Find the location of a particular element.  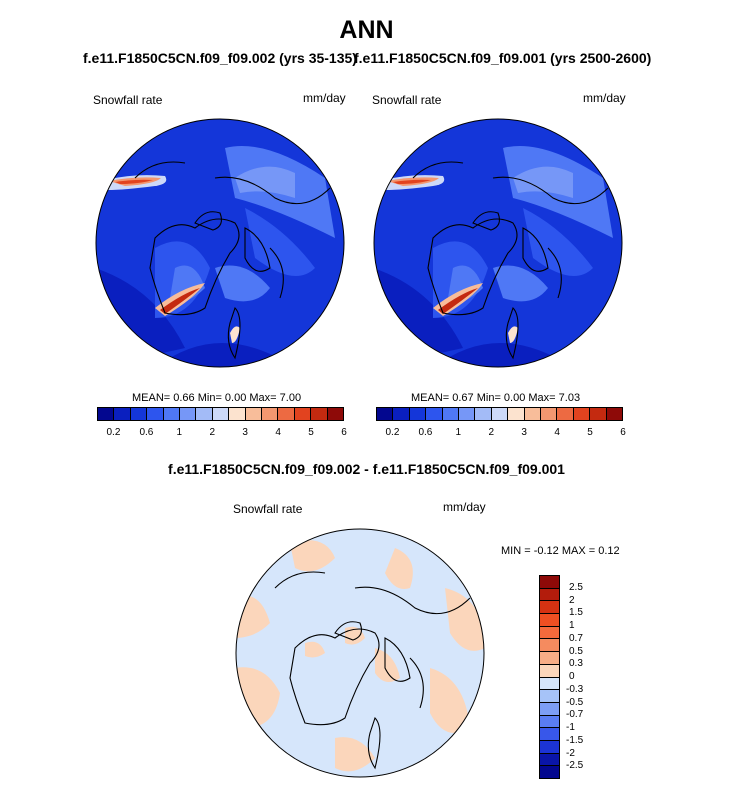

colorbar-tick-label: 0.3 is located at coordinates (576, 664).